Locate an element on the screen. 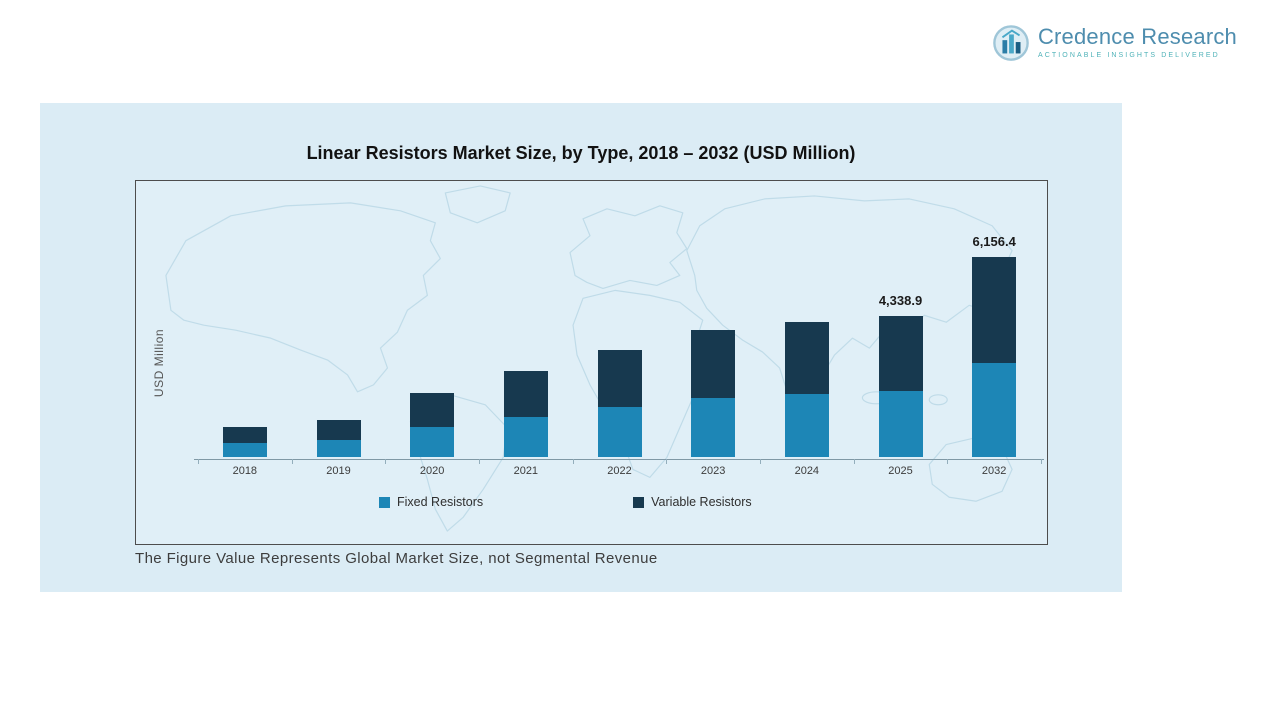  x-tick-label-2025: 2025 is located at coordinates (900, 471).